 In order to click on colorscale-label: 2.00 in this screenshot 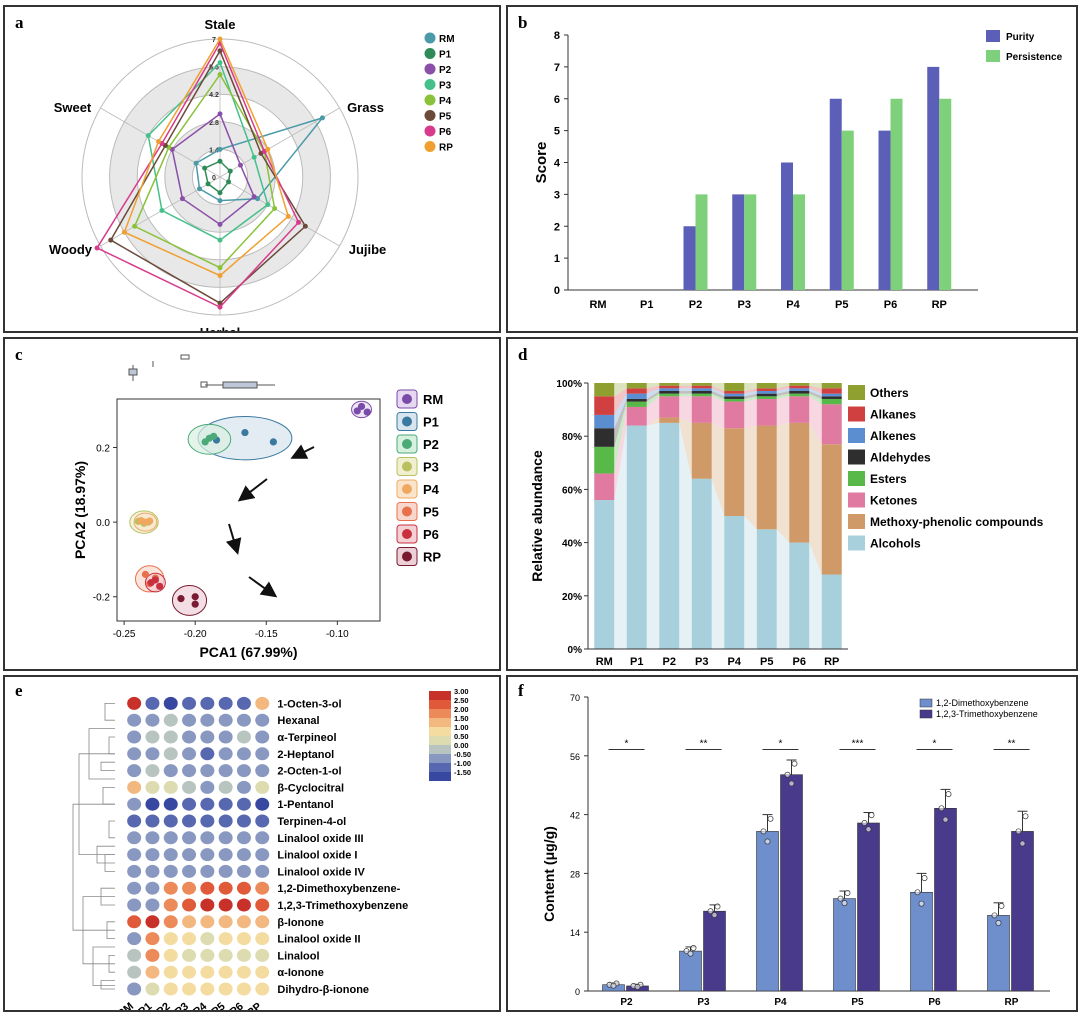, I will do `click(461, 709)`.